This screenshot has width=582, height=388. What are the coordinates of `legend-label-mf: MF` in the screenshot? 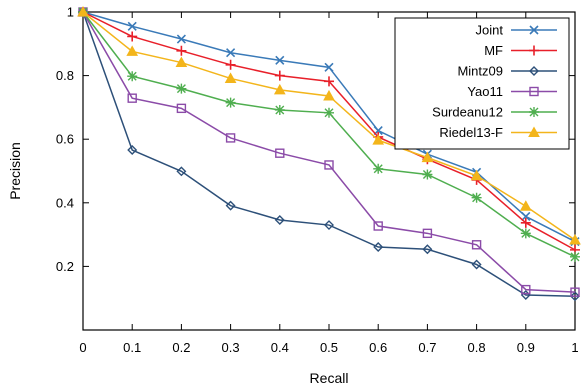 It's located at (493, 50).